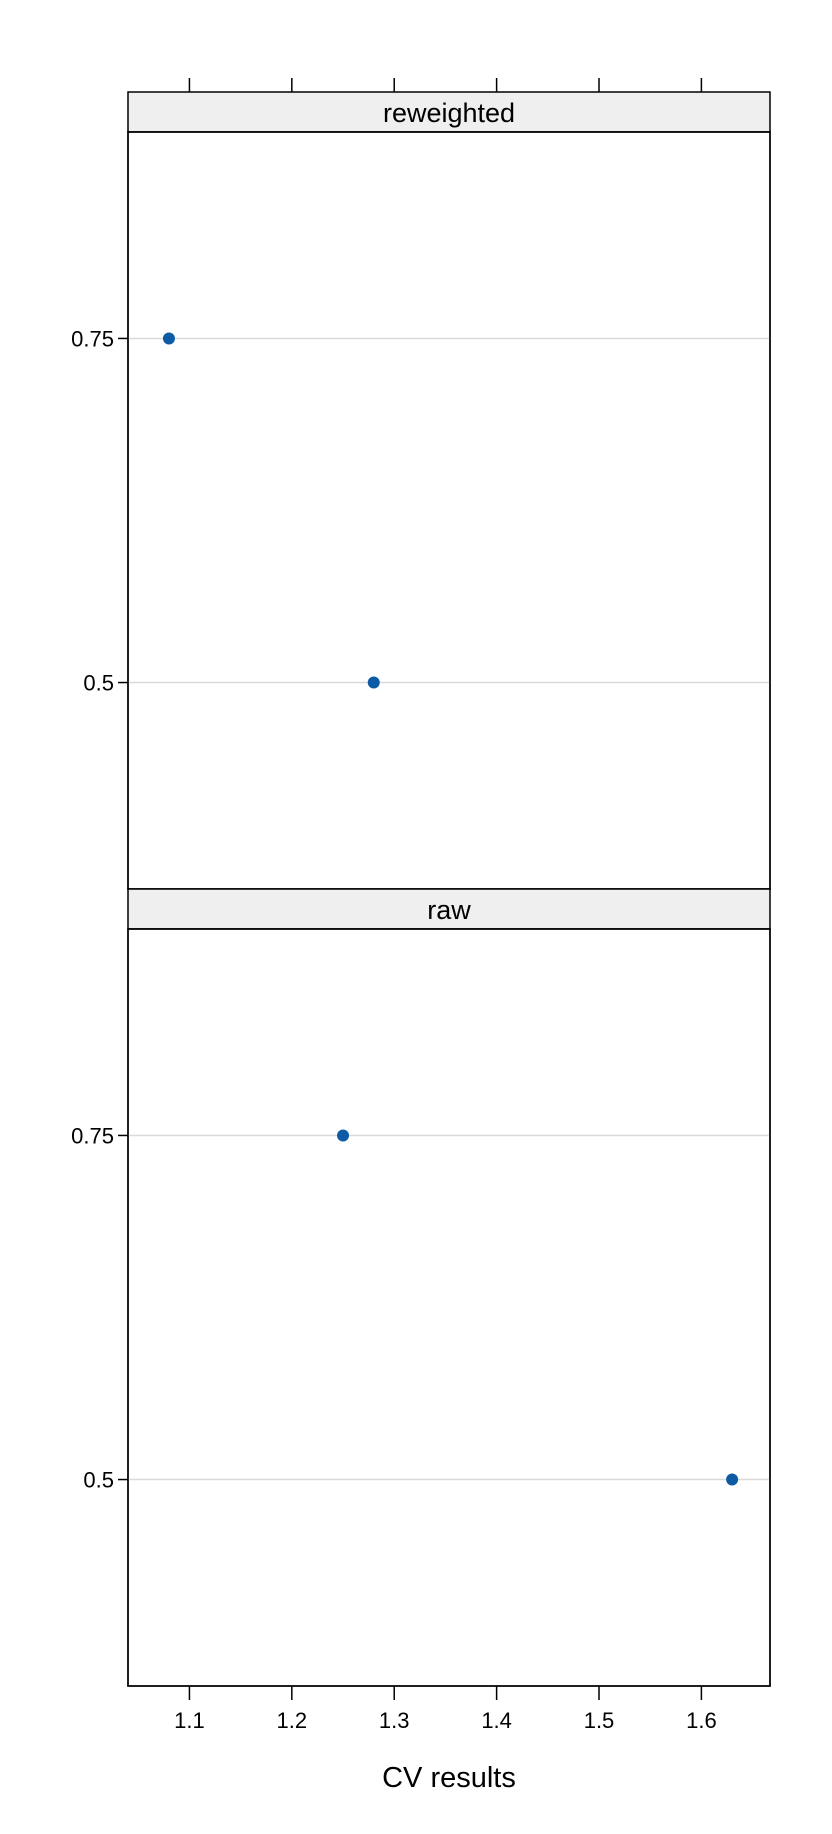  Describe the element at coordinates (449, 910) in the screenshot. I see `strip-label: raw` at that location.